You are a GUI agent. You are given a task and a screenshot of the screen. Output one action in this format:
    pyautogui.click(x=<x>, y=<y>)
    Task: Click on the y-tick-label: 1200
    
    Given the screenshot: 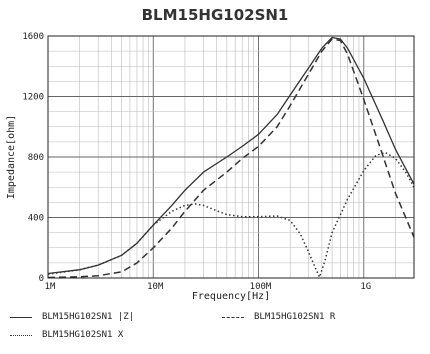 What is the action you would take?
    pyautogui.click(x=33, y=98)
    